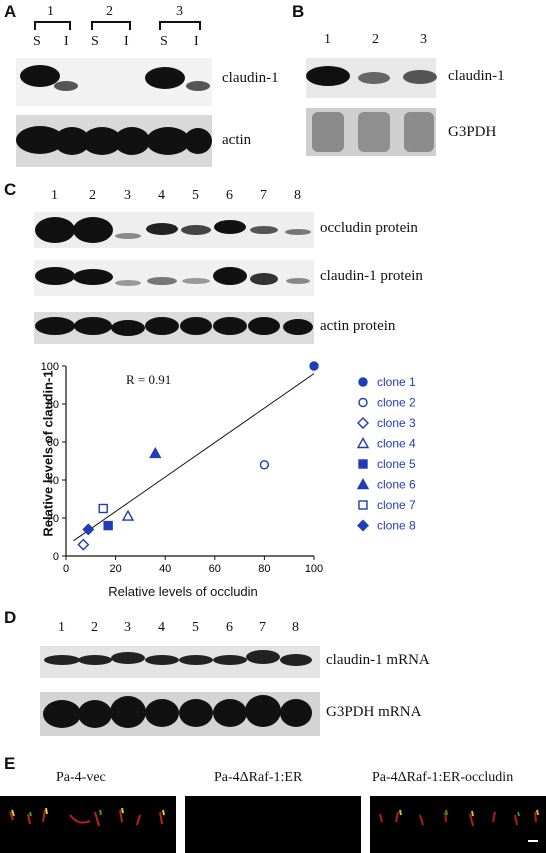  What do you see at coordinates (179, 11) in the screenshot?
I see `panel-a-group-3: 3` at bounding box center [179, 11].